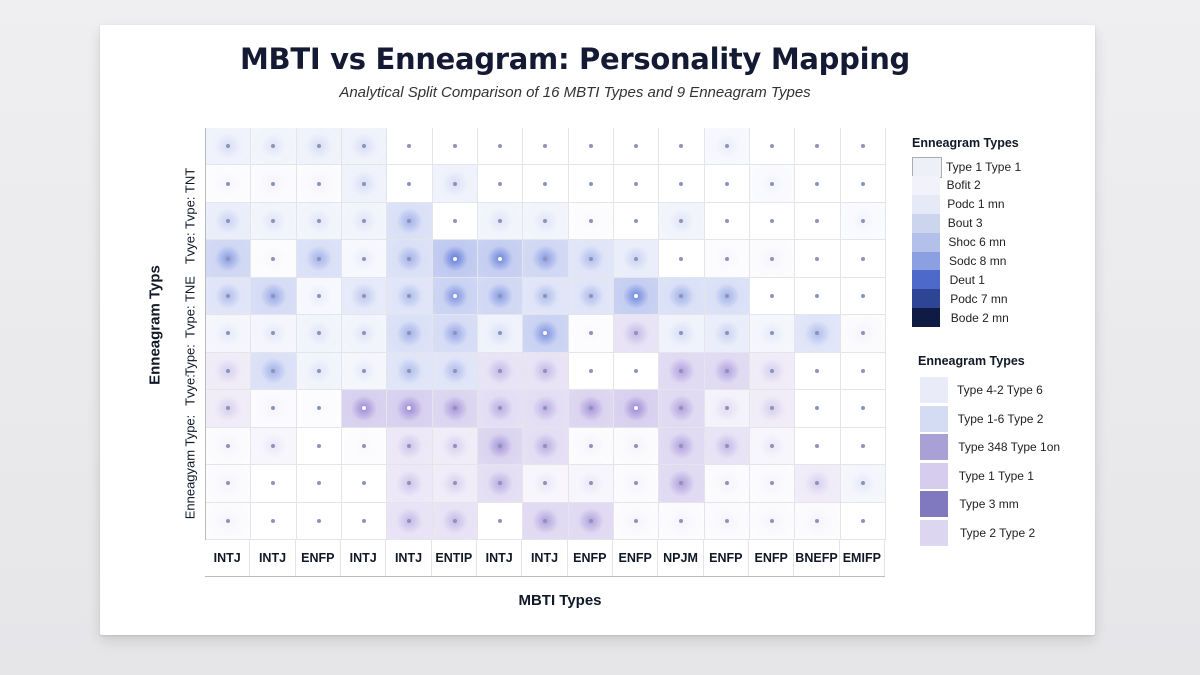 The width and height of the screenshot is (1200, 675). Describe the element at coordinates (190, 360) in the screenshot. I see `y-tick-label: Type:` at that location.